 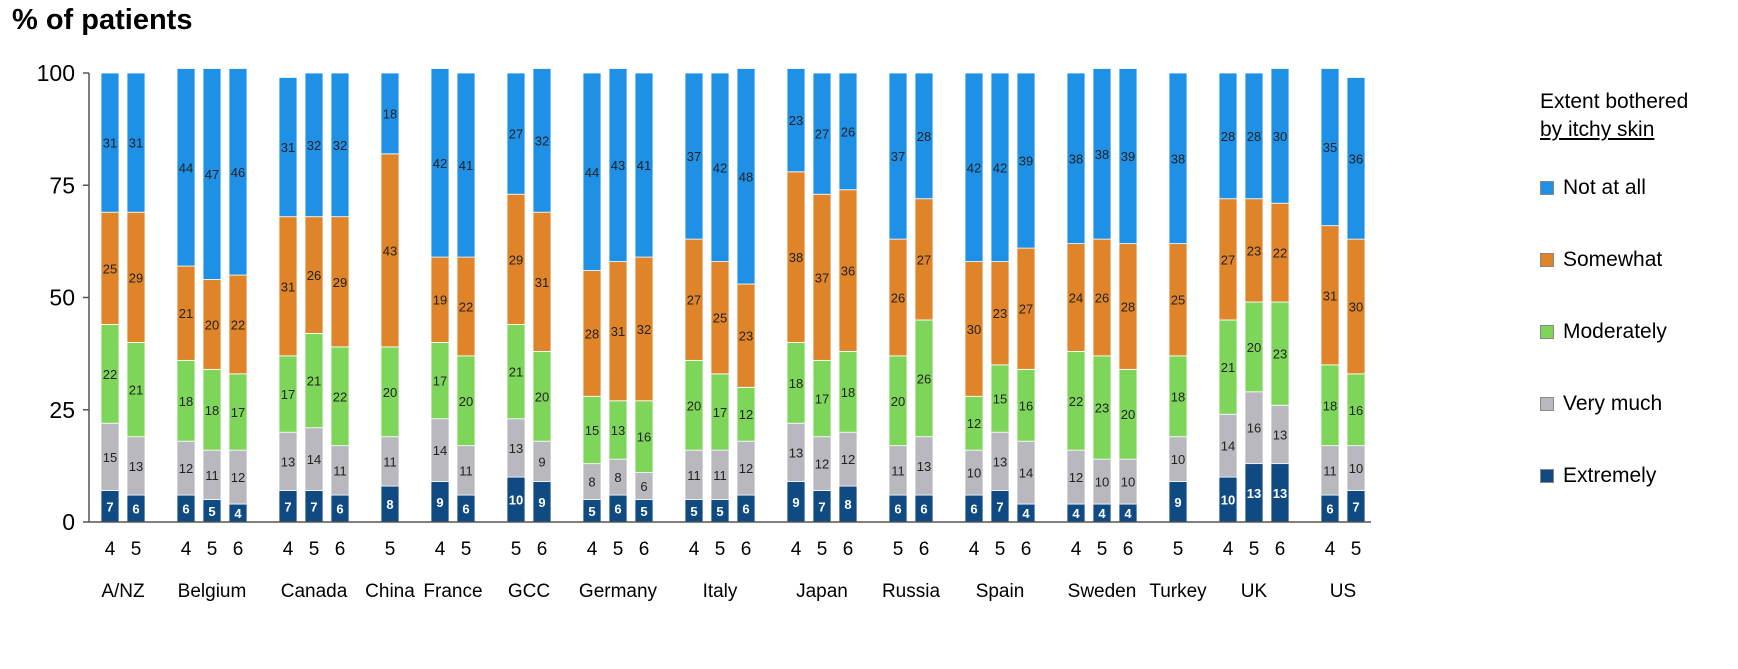 What do you see at coordinates (452, 591) in the screenshot?
I see `group-label: France` at bounding box center [452, 591].